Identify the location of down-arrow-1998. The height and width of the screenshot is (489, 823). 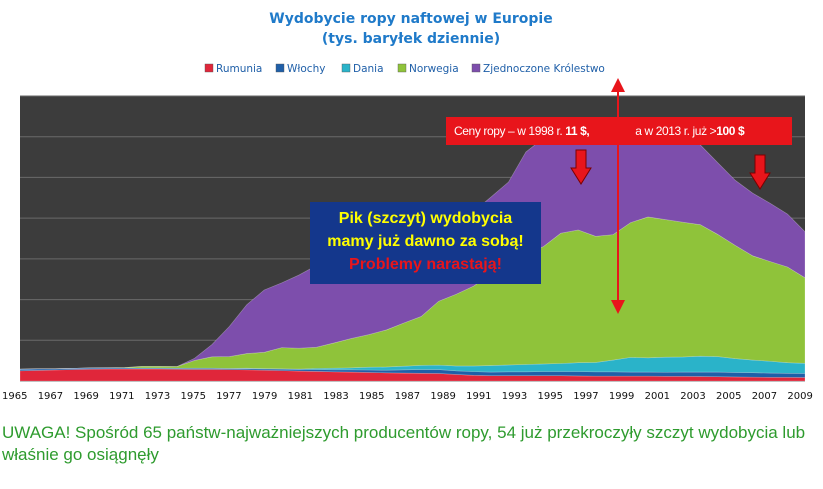
(581, 167).